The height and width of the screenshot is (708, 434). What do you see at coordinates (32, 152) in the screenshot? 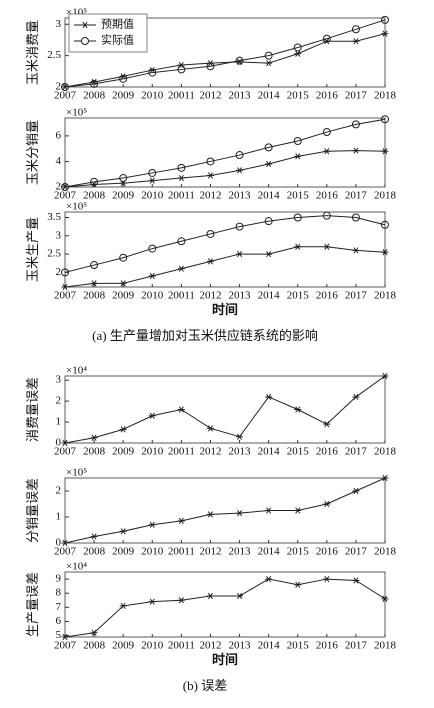
I see `y-axis-label: 玉米分销量` at bounding box center [32, 152].